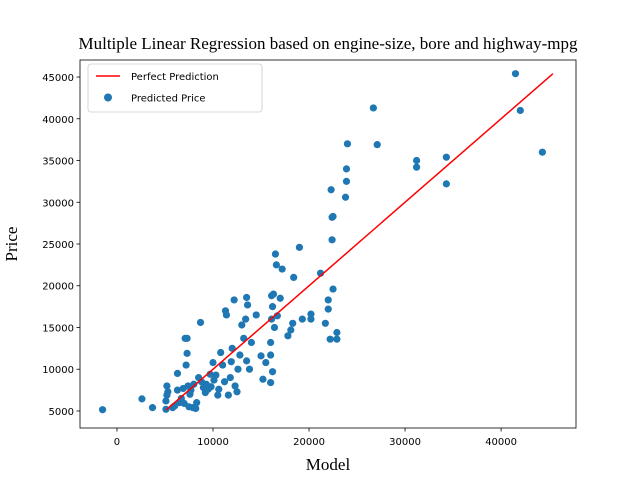 This screenshot has width=640, height=480. What do you see at coordinates (58, 120) in the screenshot?
I see `y-tick-label: 40000` at bounding box center [58, 120].